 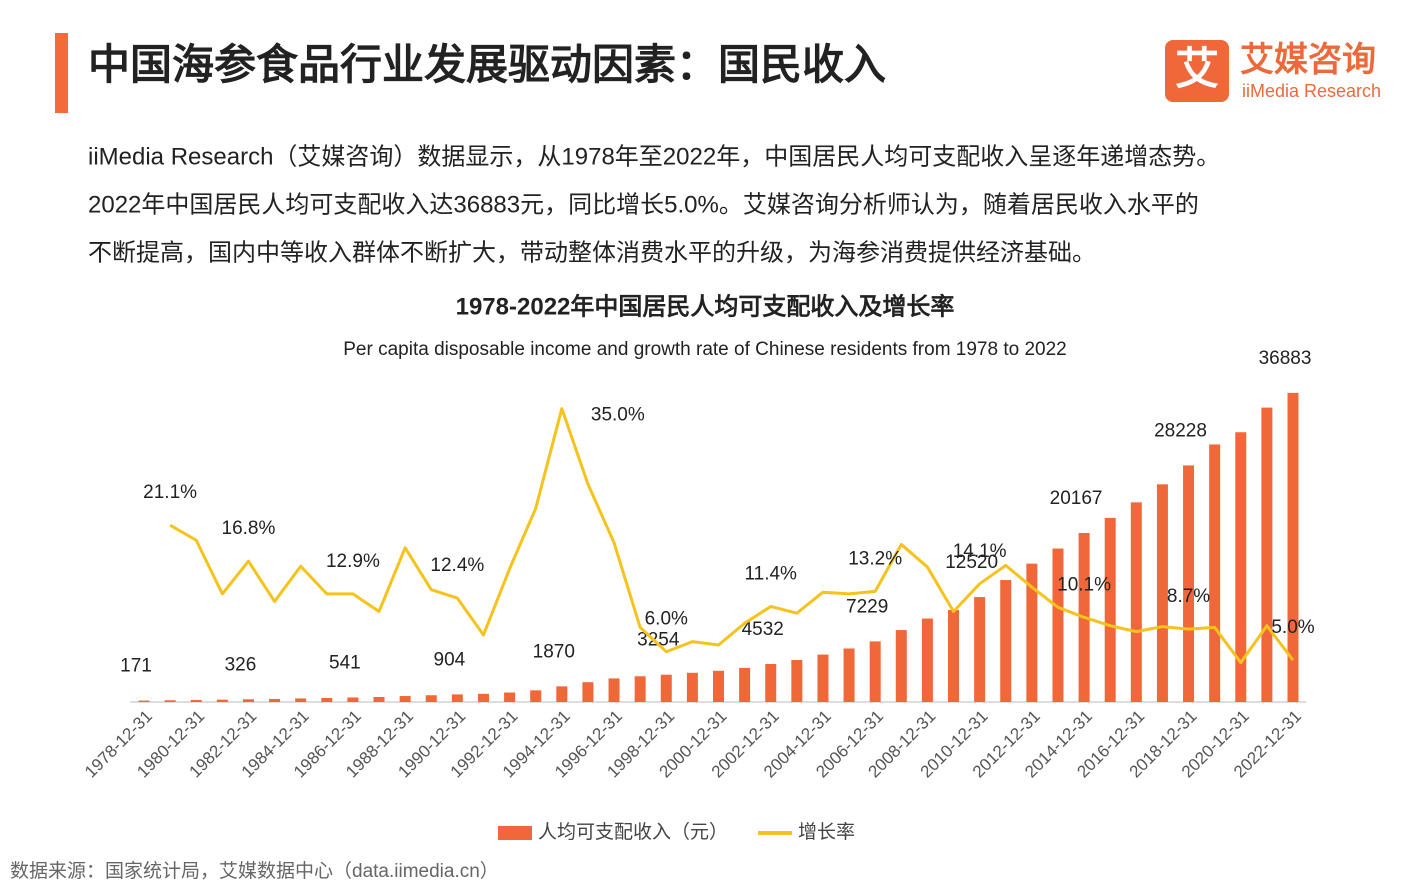 I want to click on bar-value-label: 171, so click(x=136, y=666).